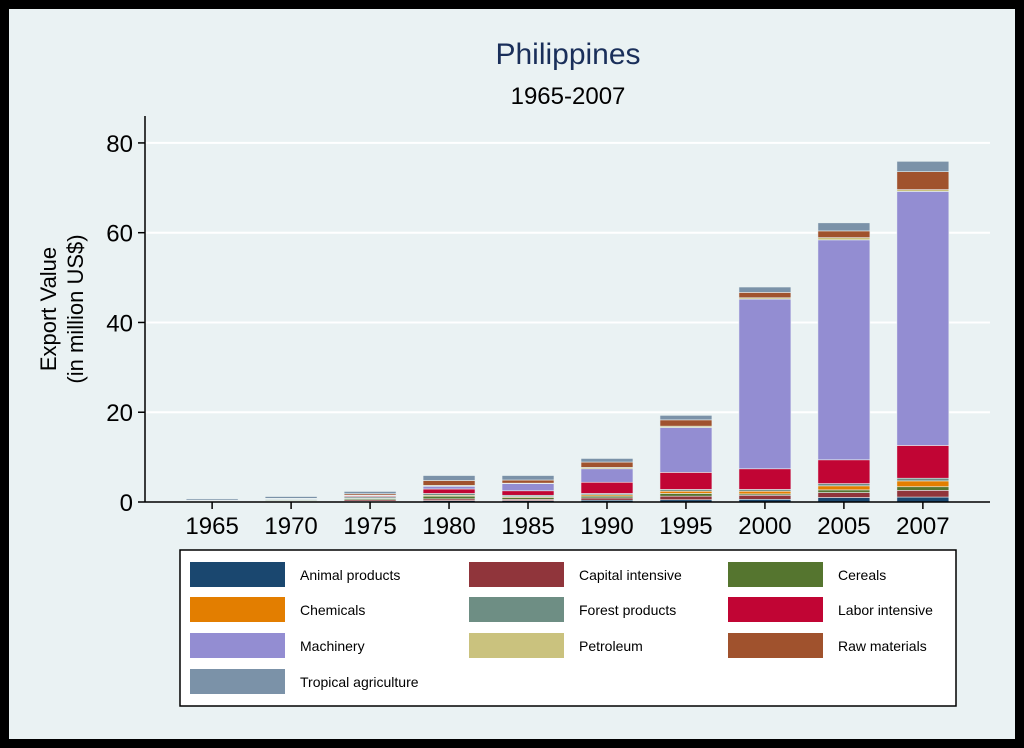 The height and width of the screenshot is (748, 1024). I want to click on x-tick-label: 2007, so click(922, 526).